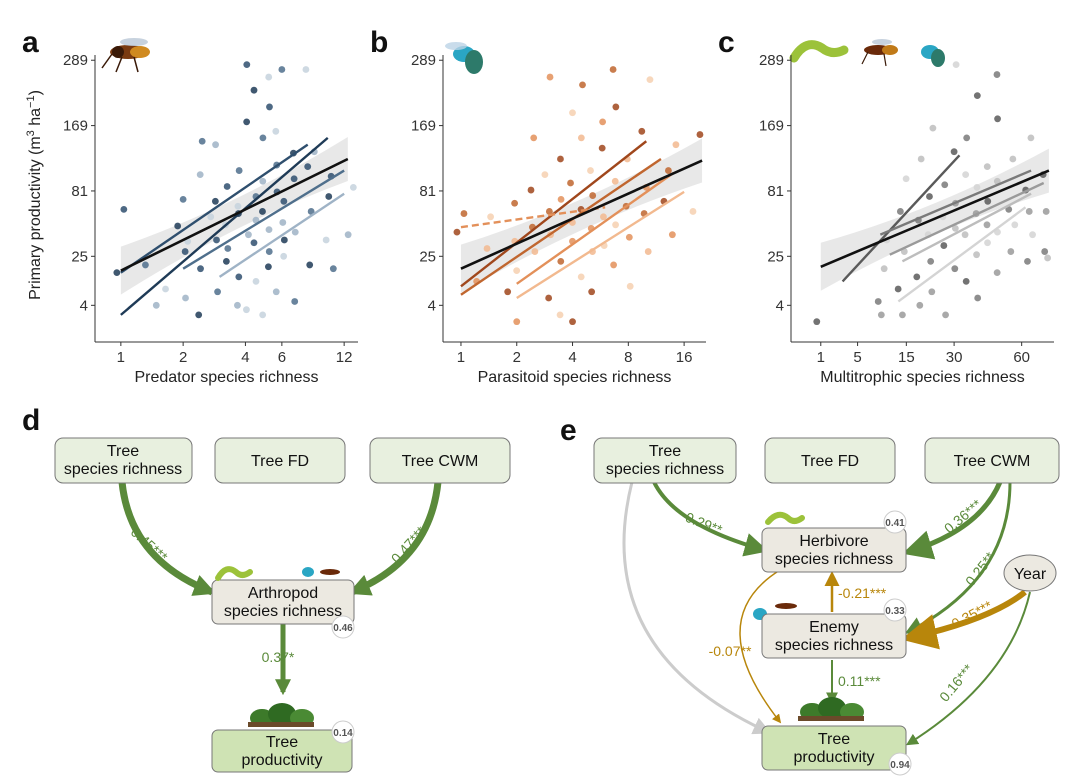 The image size is (1080, 783). I want to click on x-axis-label: Predator species richness, so click(226, 377).